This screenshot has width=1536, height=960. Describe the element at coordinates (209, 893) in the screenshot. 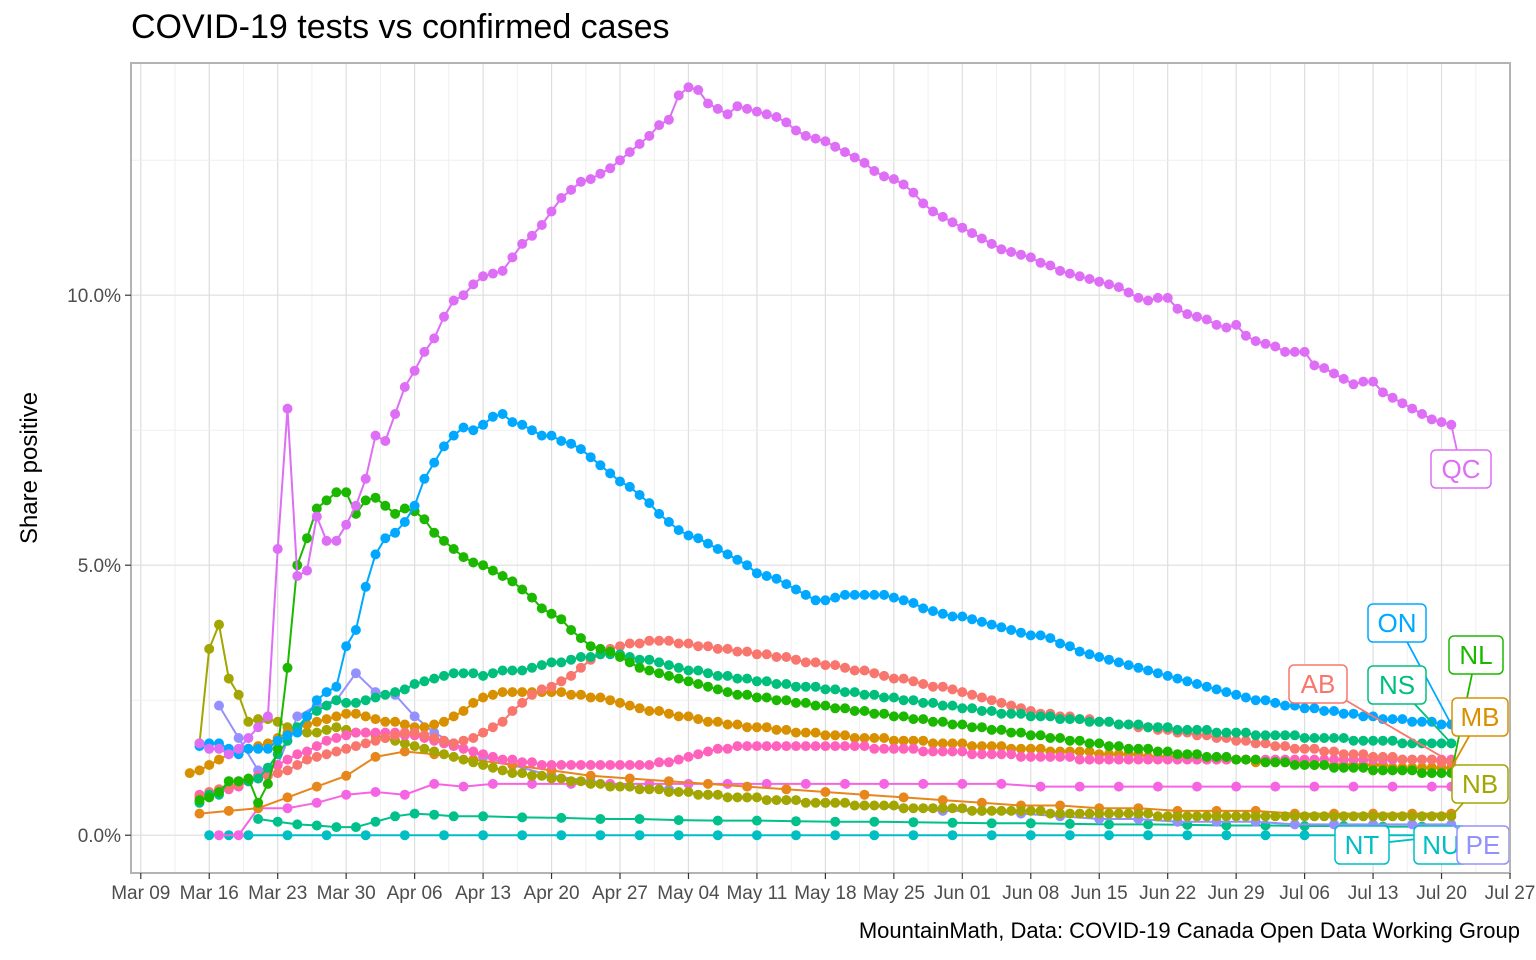

I see `x-tick-label: Mar 16` at that location.